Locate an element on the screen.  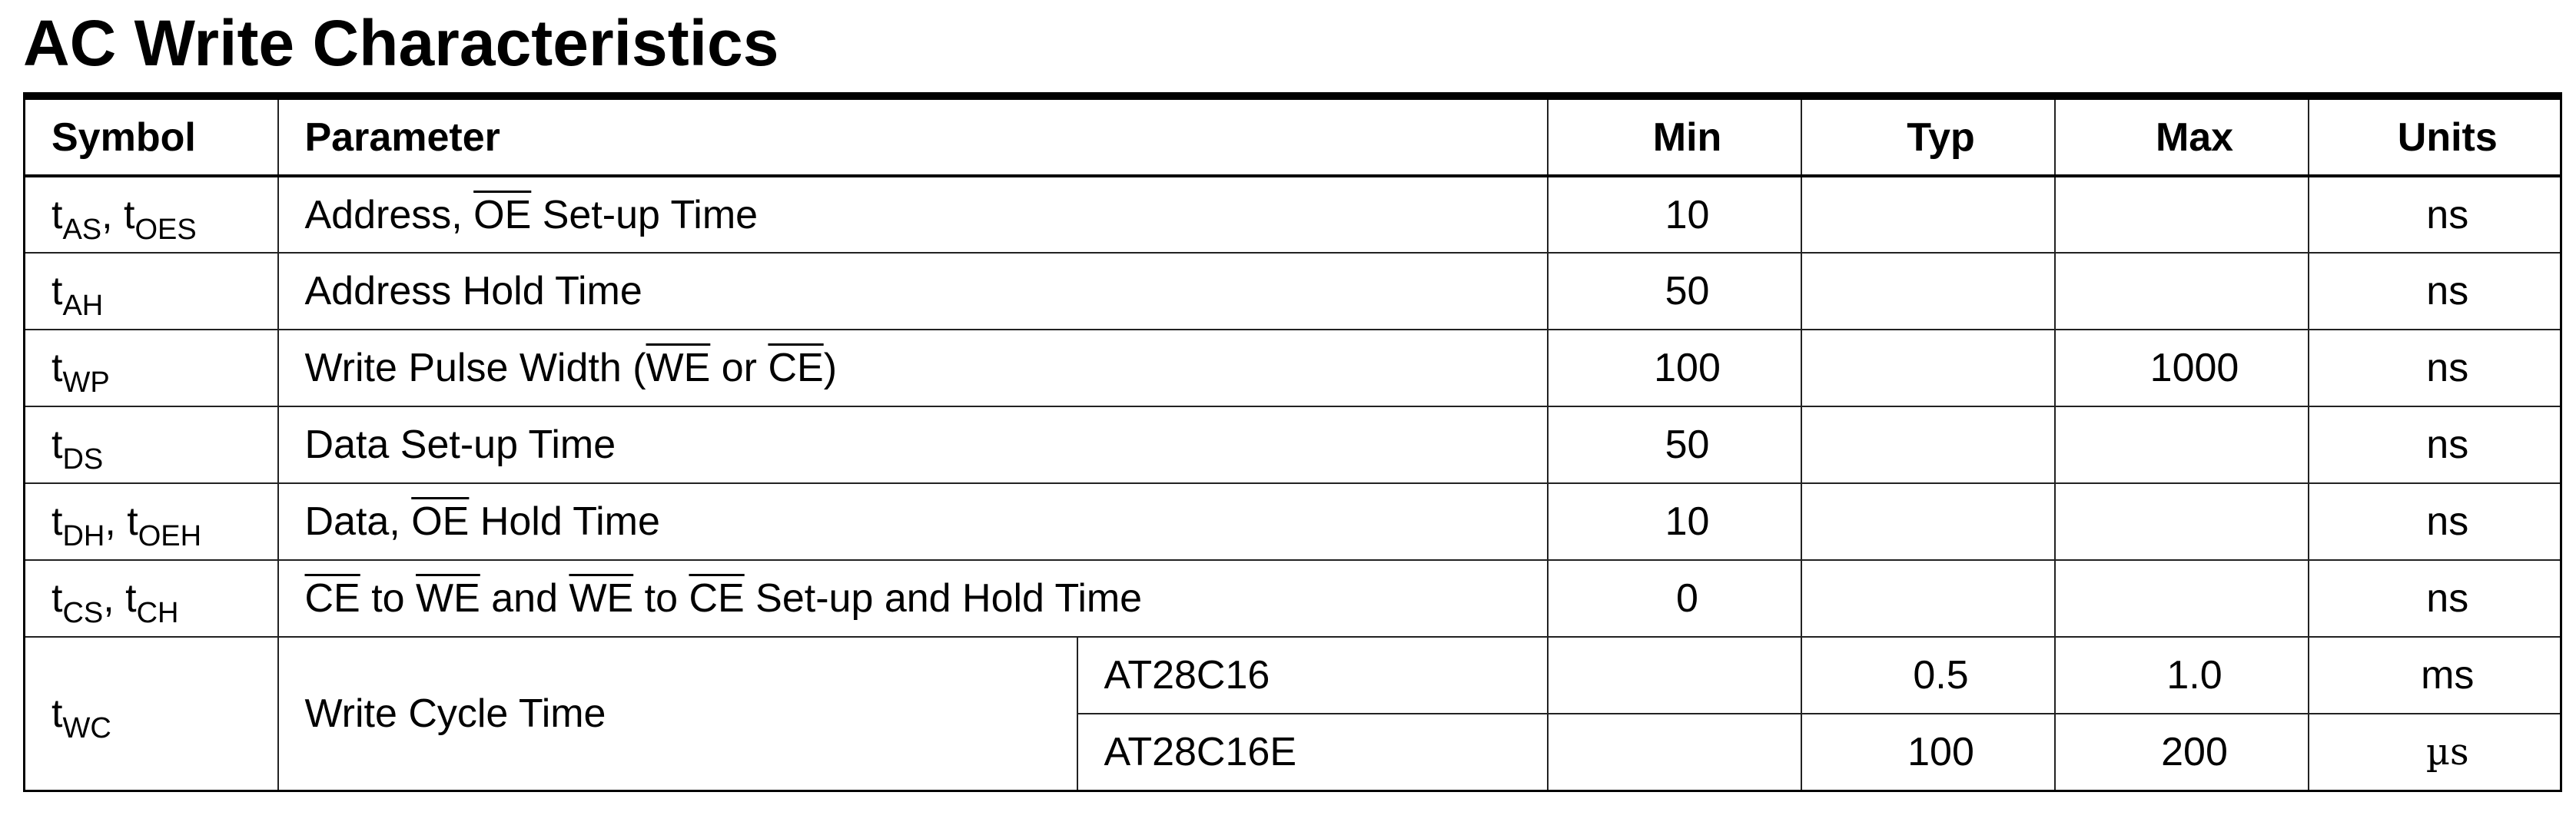
header-typ: Typ is located at coordinates (1928, 136).